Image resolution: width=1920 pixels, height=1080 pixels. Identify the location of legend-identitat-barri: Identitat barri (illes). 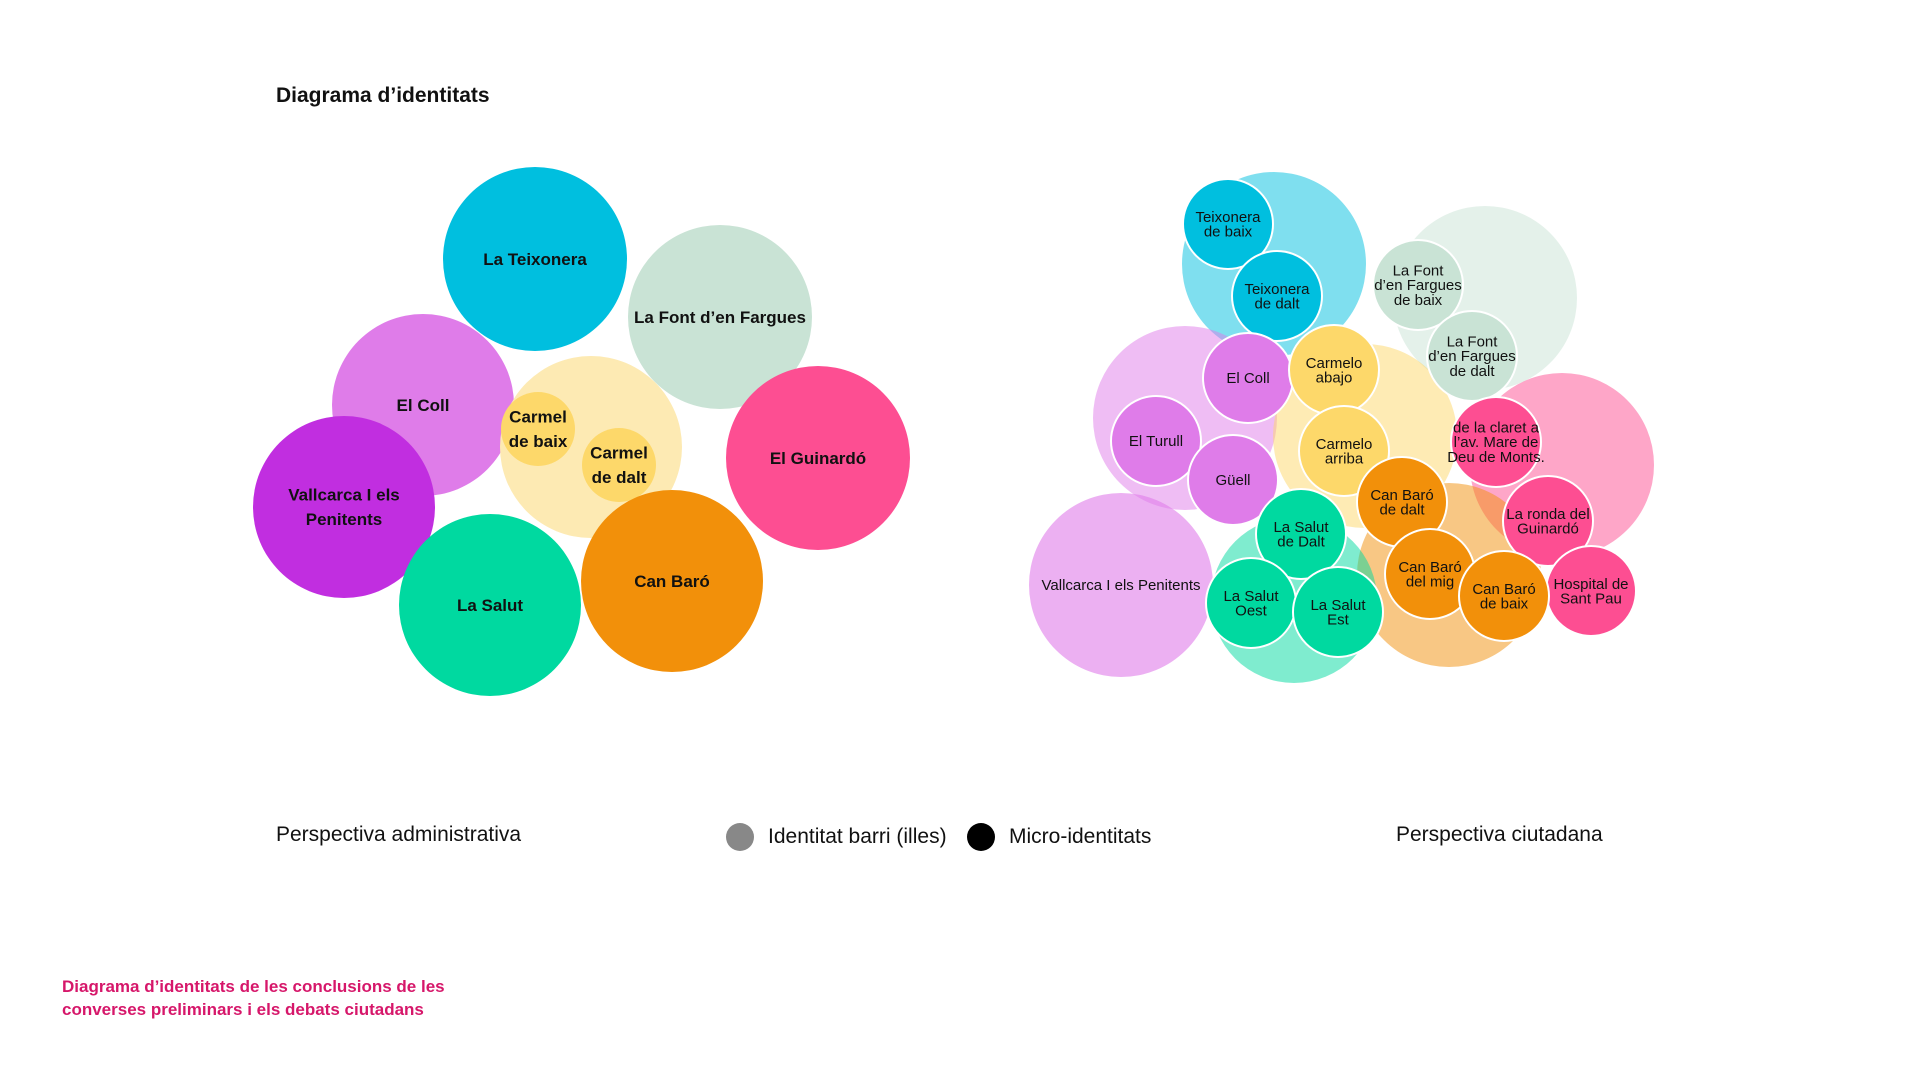
(836, 837).